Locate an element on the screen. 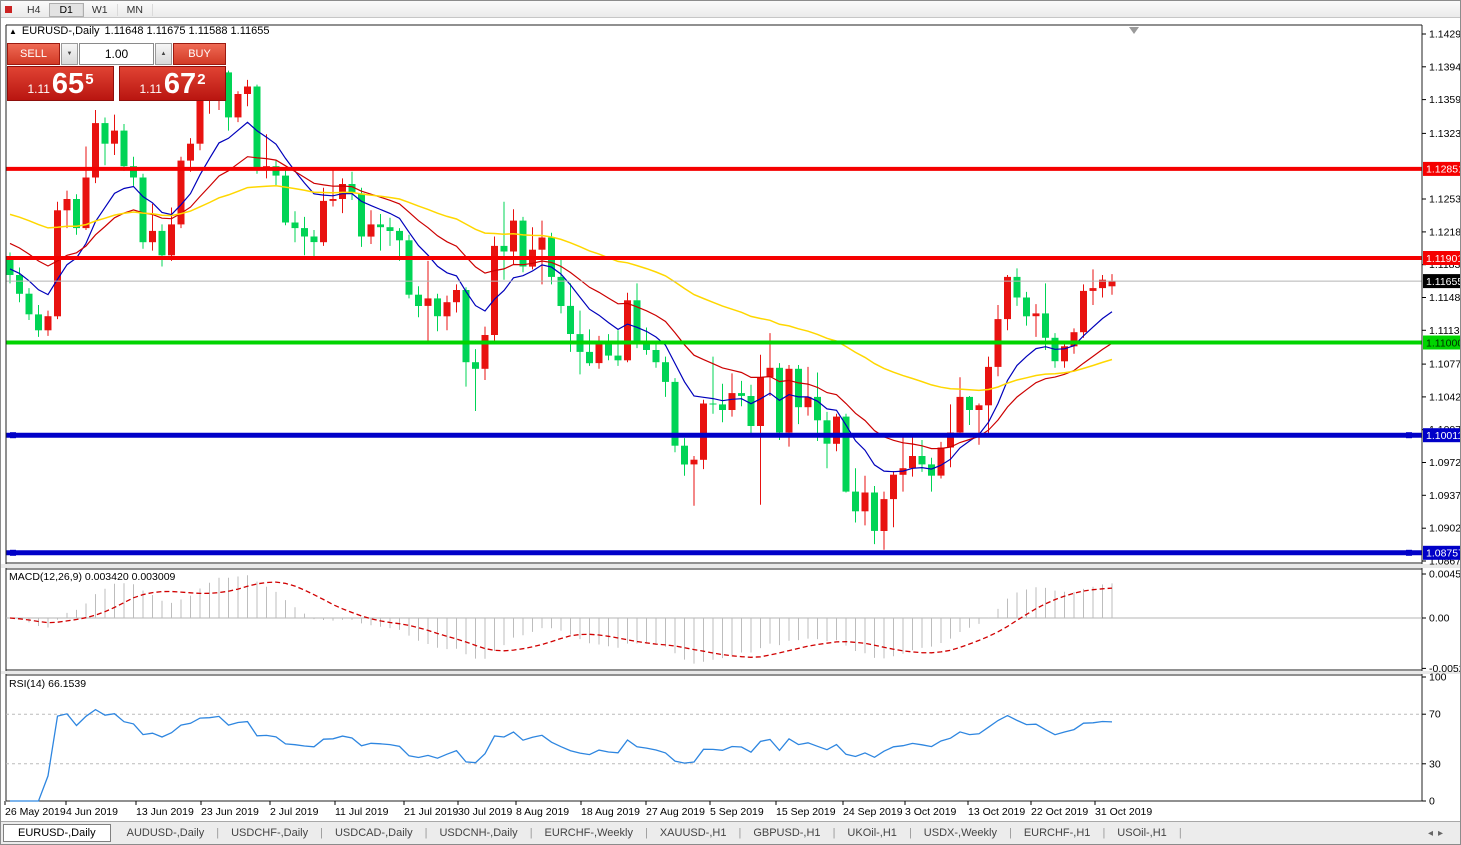 The width and height of the screenshot is (1461, 845). tab-scroll-arrows: ◂▸ is located at coordinates (1438, 833).